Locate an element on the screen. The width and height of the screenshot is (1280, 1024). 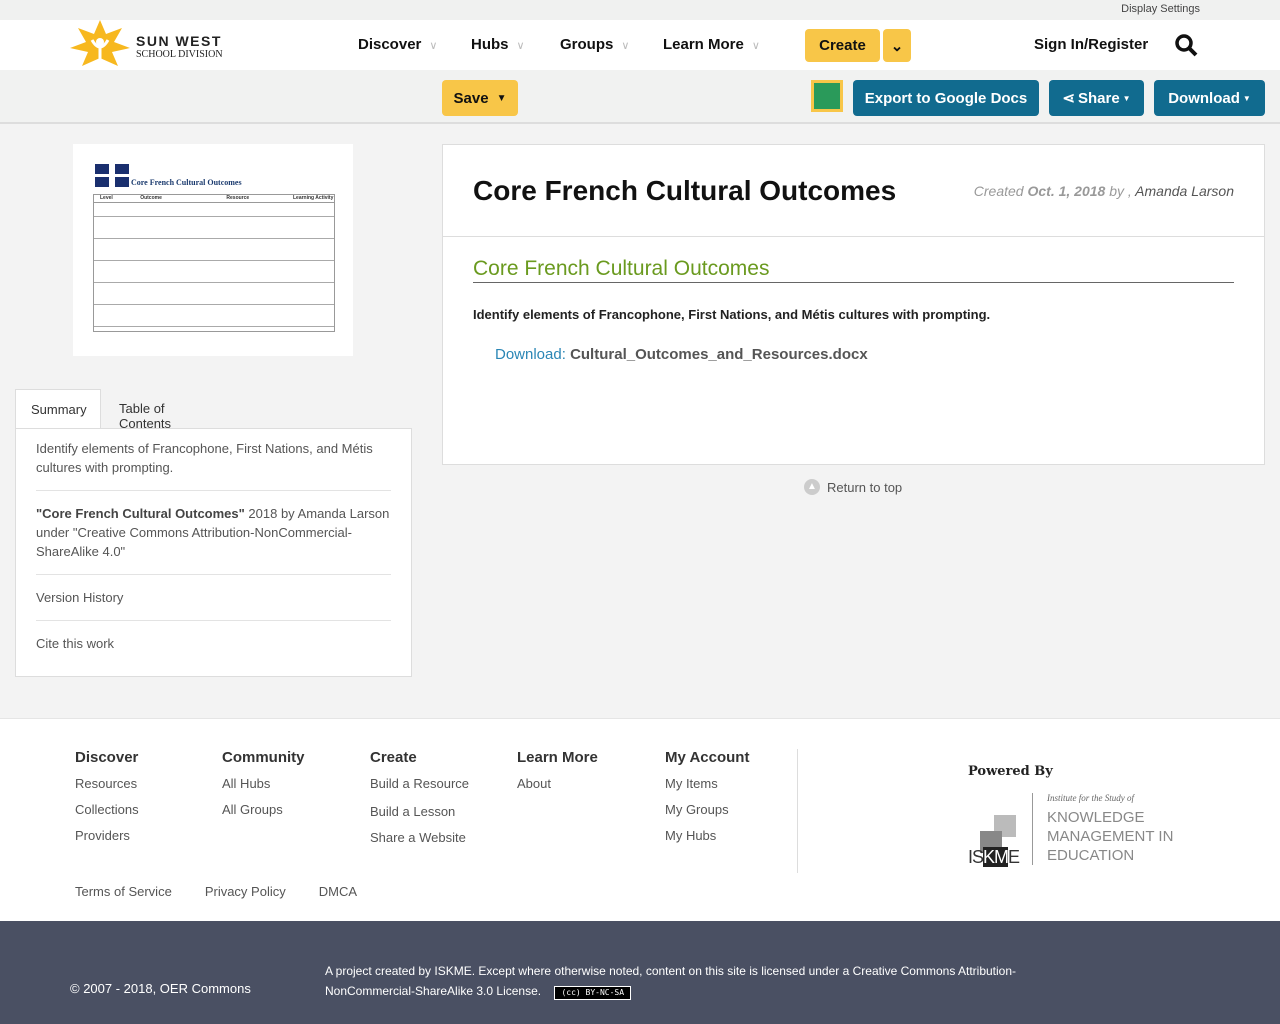
created-meta: Created Oct. 1, 2018 by , Amanda Larson is located at coordinates (1103, 191).